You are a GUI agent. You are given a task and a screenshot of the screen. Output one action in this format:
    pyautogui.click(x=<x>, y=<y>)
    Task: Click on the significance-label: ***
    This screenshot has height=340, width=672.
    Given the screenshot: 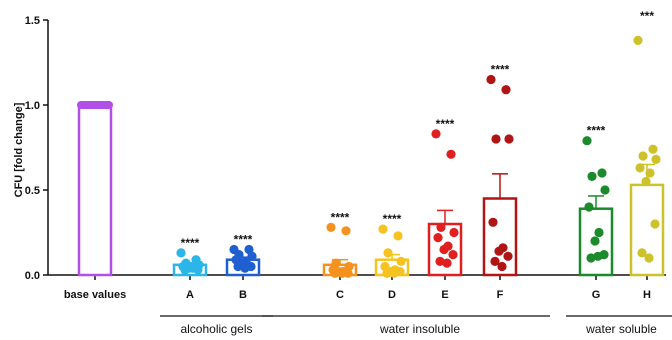 What is the action you would take?
    pyautogui.click(x=647, y=16)
    